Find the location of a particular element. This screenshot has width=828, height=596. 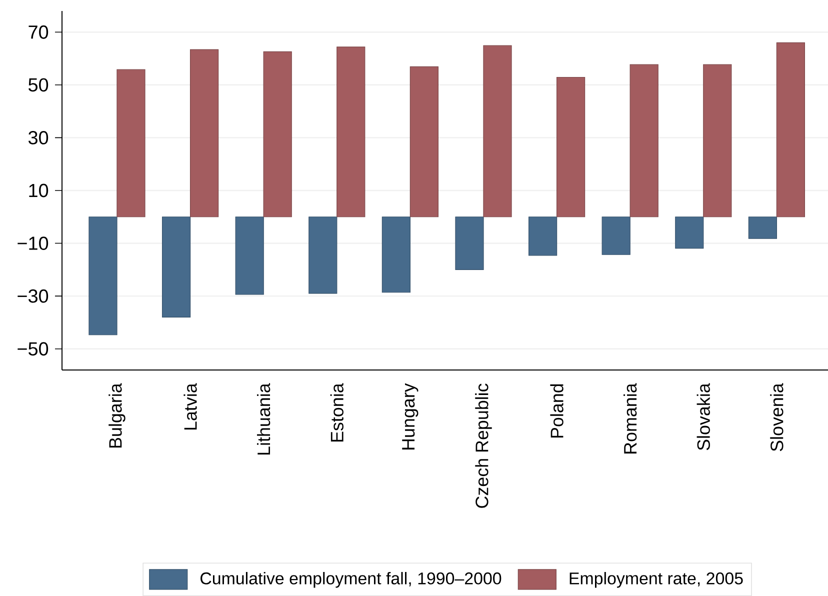

y-tick-label: −50 is located at coordinates (33, 349).